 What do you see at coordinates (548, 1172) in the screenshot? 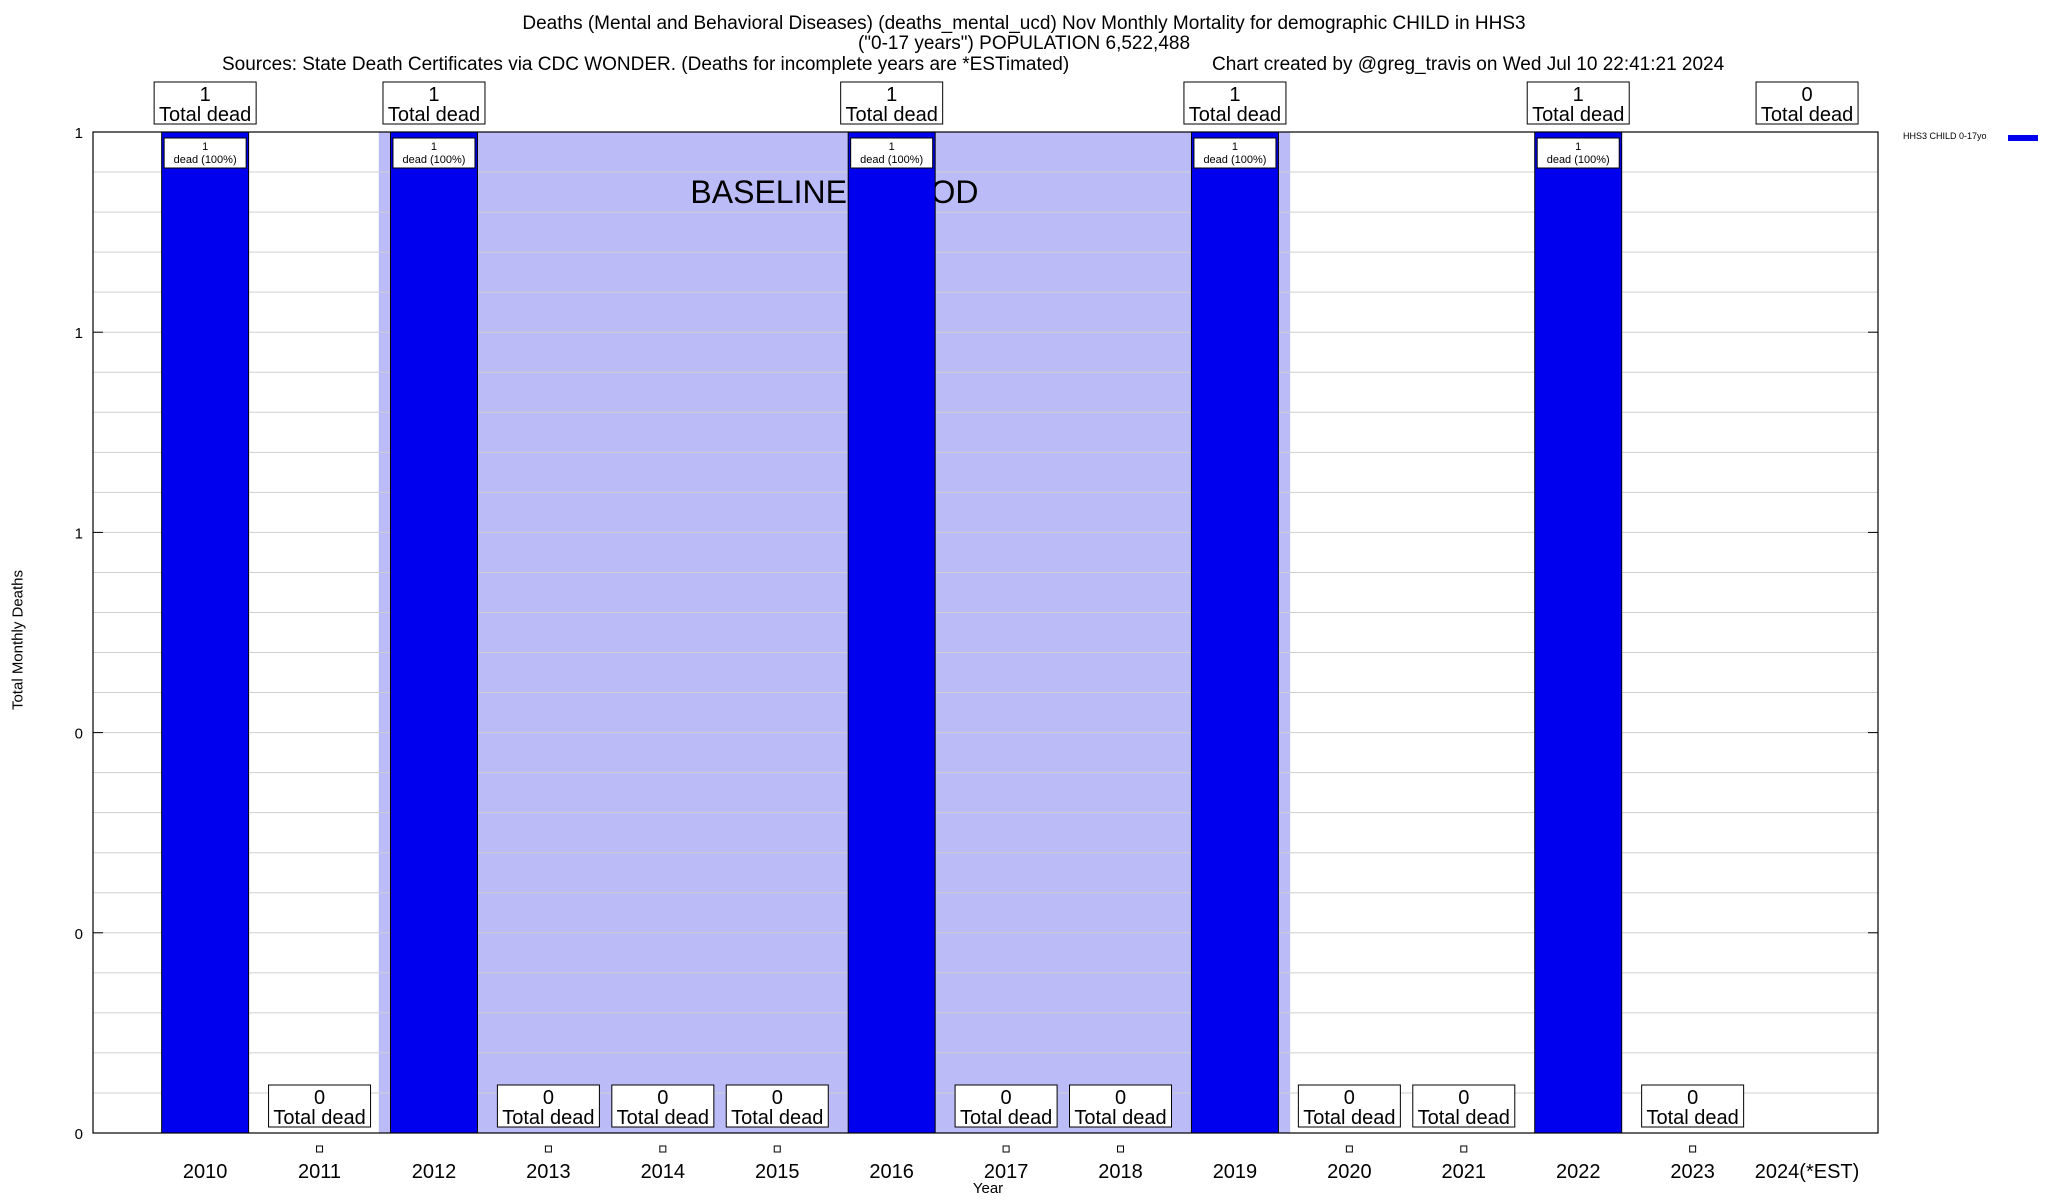
I see `x-tick-label: 2013` at bounding box center [548, 1172].